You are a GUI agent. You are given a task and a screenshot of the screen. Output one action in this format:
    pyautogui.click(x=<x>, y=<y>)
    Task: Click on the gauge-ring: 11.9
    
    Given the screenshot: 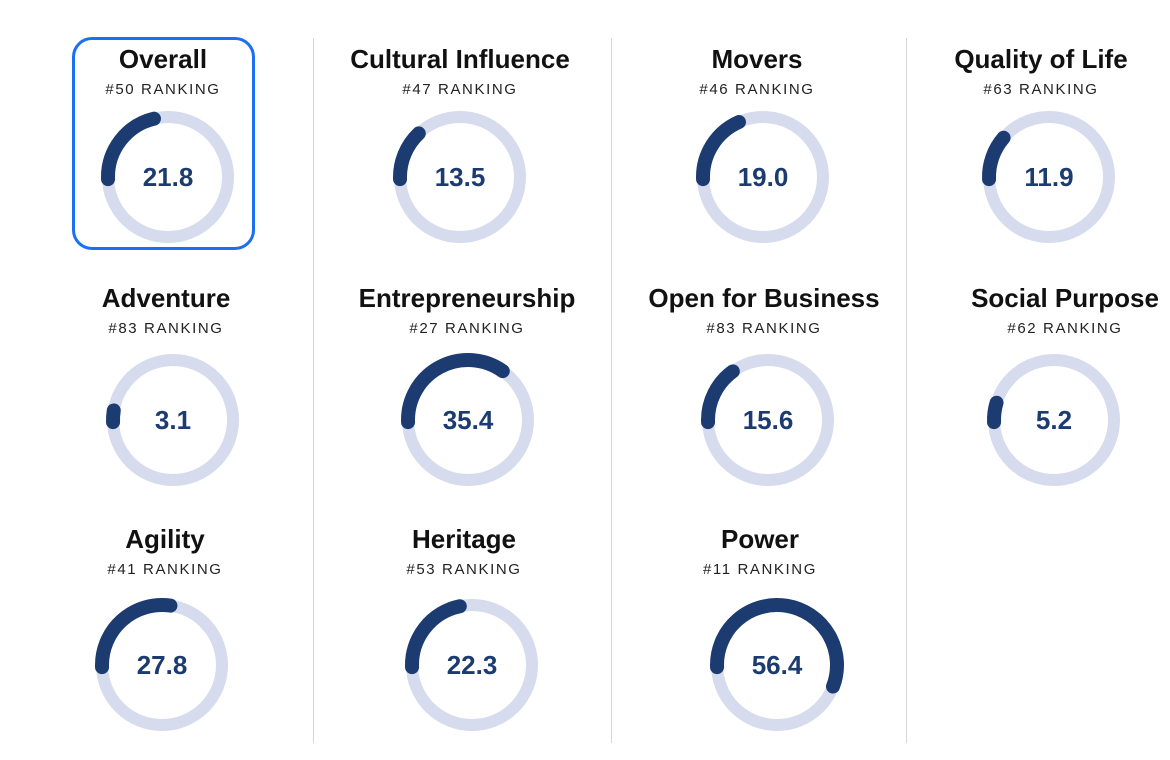 What is the action you would take?
    pyautogui.click(x=1048, y=177)
    